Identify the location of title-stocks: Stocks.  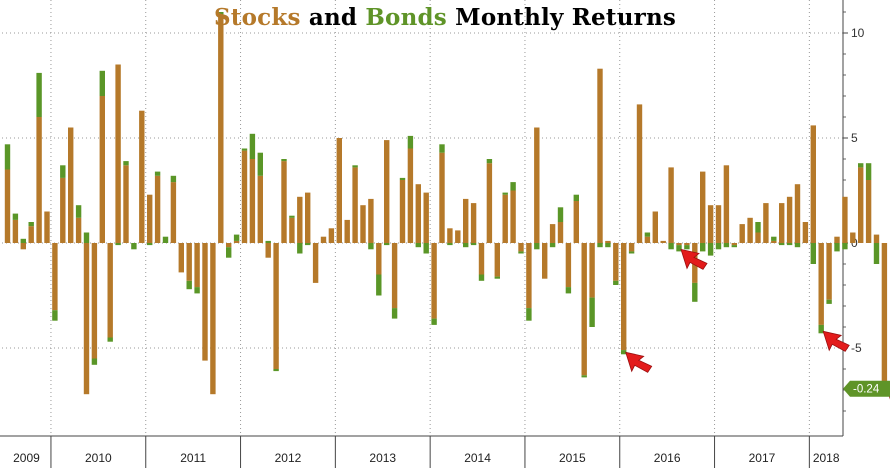
(257, 17).